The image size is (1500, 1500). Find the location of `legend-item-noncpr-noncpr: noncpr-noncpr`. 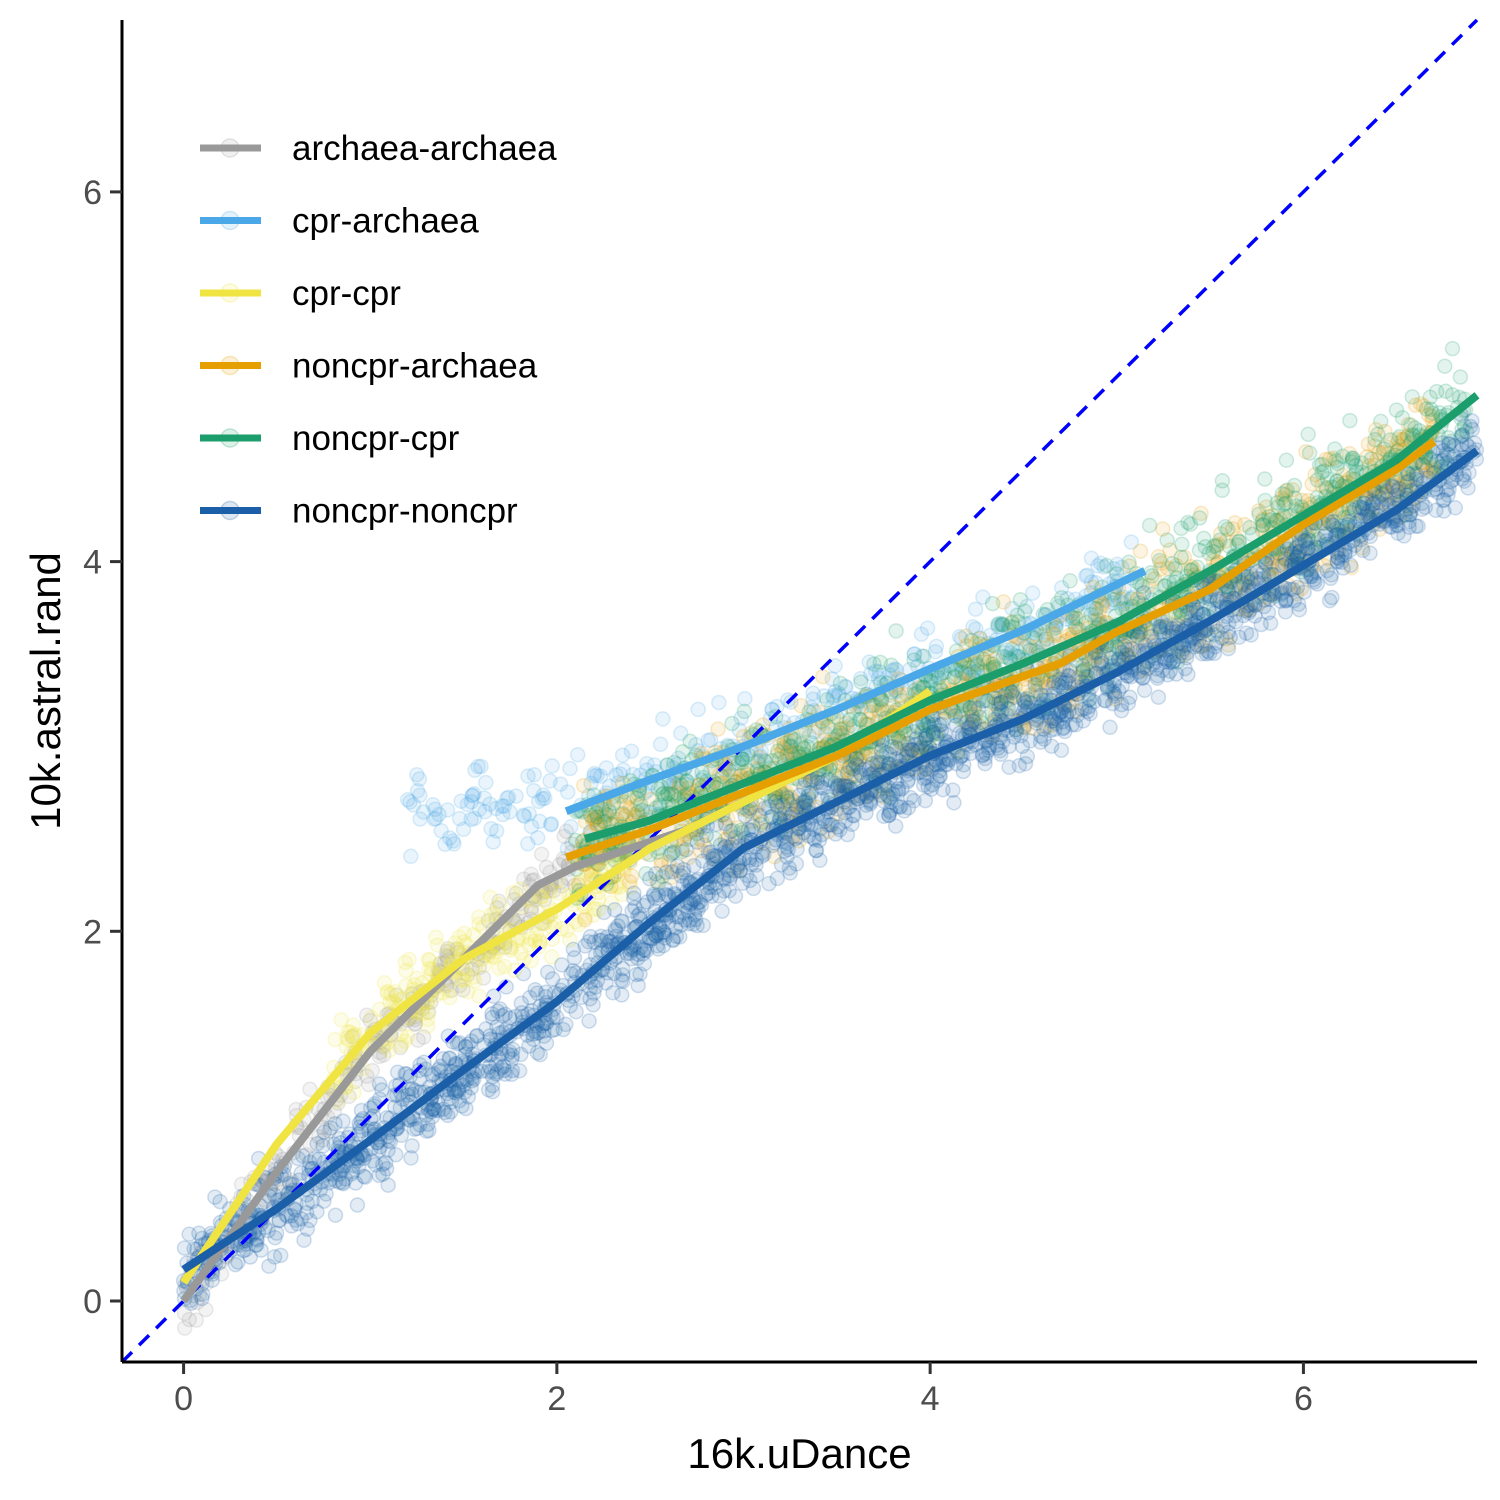

legend-item-noncpr-noncpr: noncpr-noncpr is located at coordinates (359, 511).